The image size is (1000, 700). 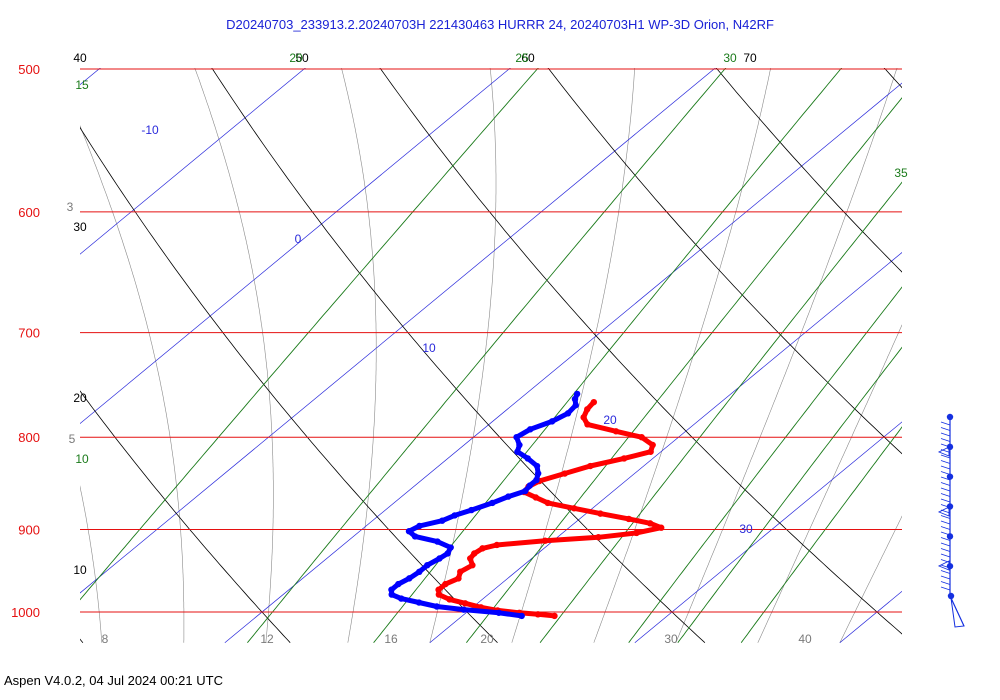 I want to click on mixing-ratio-label: 35, so click(x=901, y=173).